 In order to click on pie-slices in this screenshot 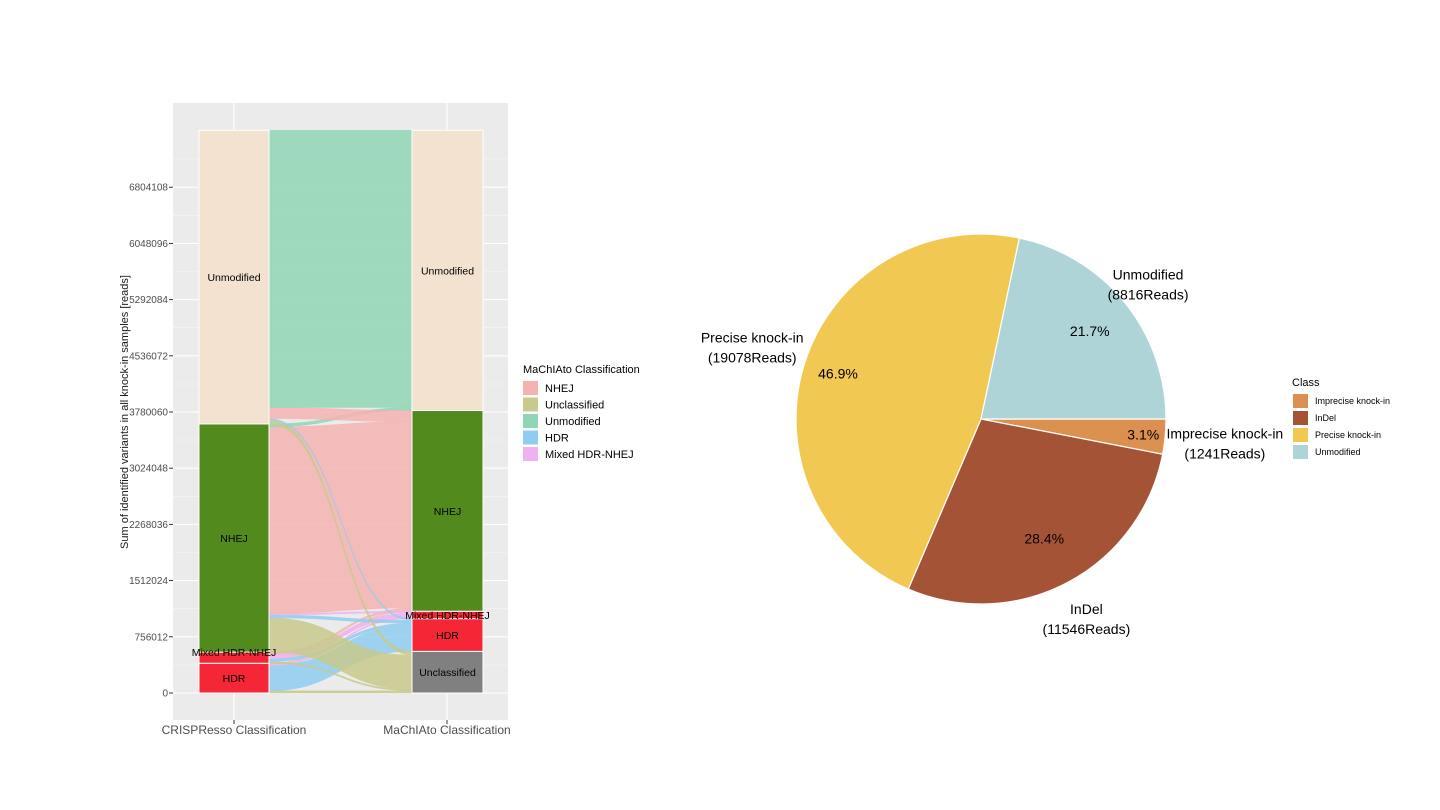, I will do `click(981, 419)`.